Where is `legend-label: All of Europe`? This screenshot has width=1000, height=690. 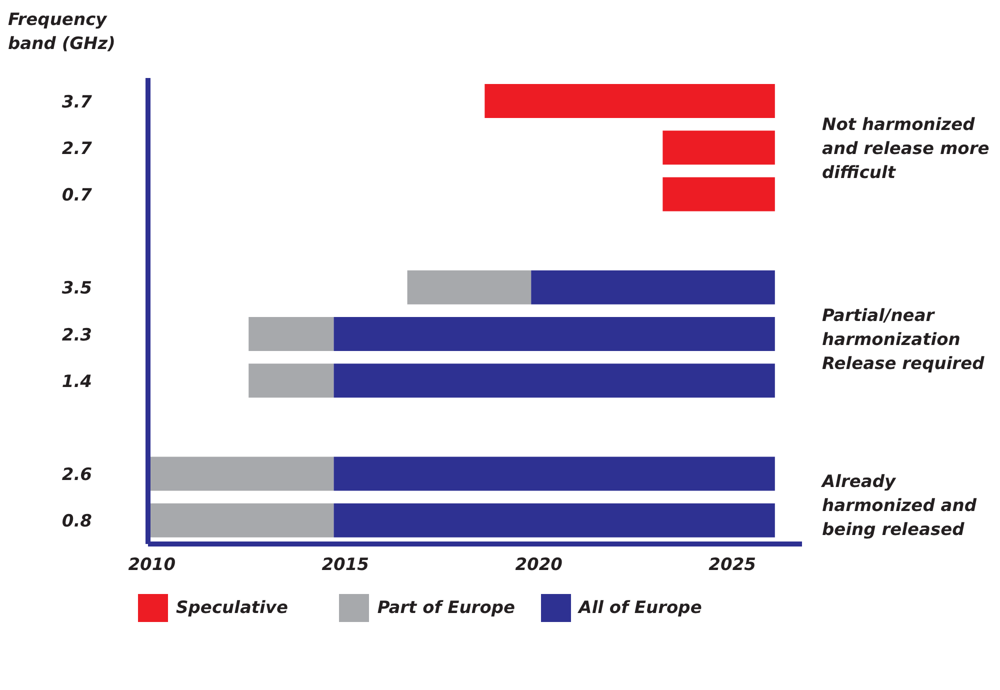
legend-label: All of Europe is located at coordinates (640, 608).